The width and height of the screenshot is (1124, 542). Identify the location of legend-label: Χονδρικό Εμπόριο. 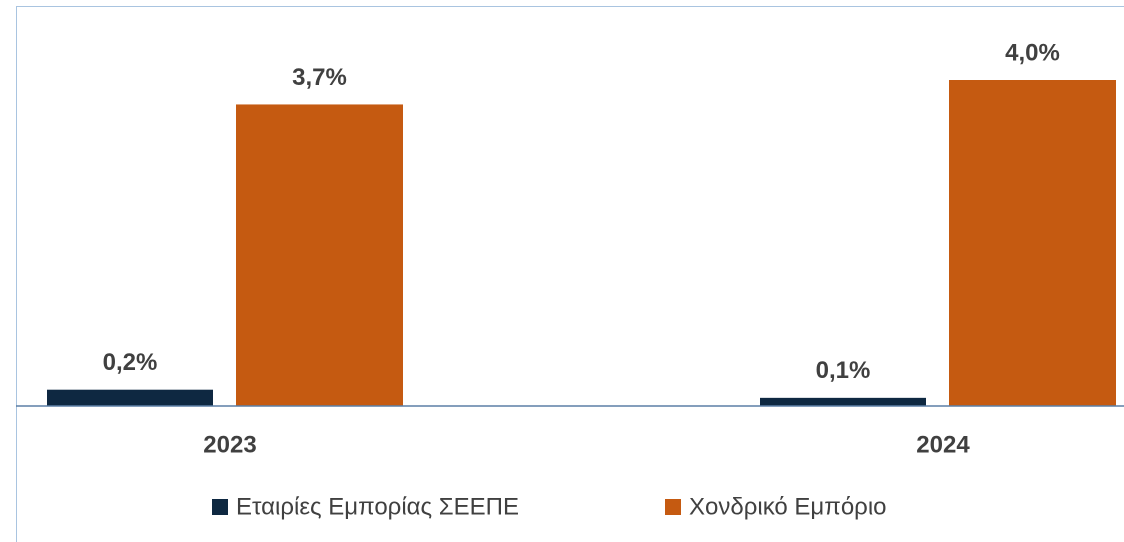
(788, 506).